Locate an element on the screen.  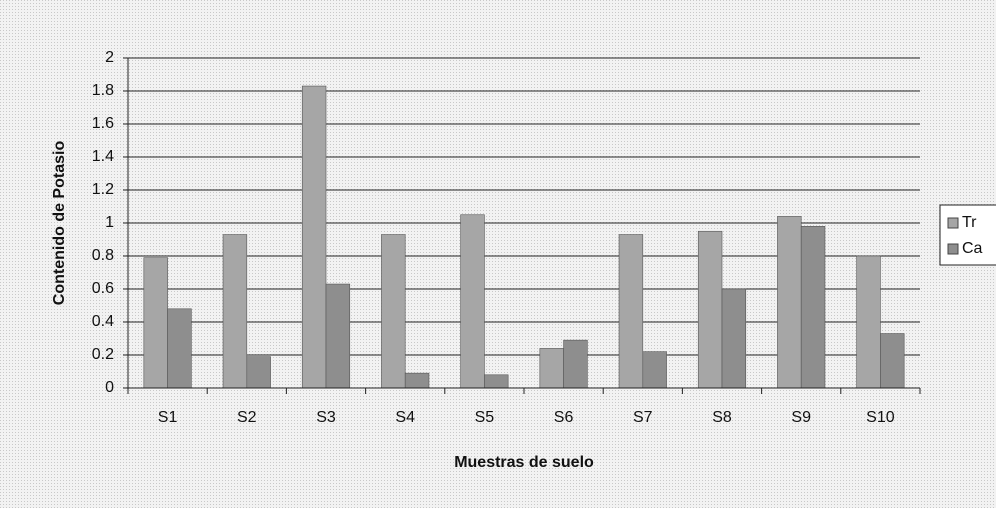
x-tick-label: S8 is located at coordinates (722, 417).